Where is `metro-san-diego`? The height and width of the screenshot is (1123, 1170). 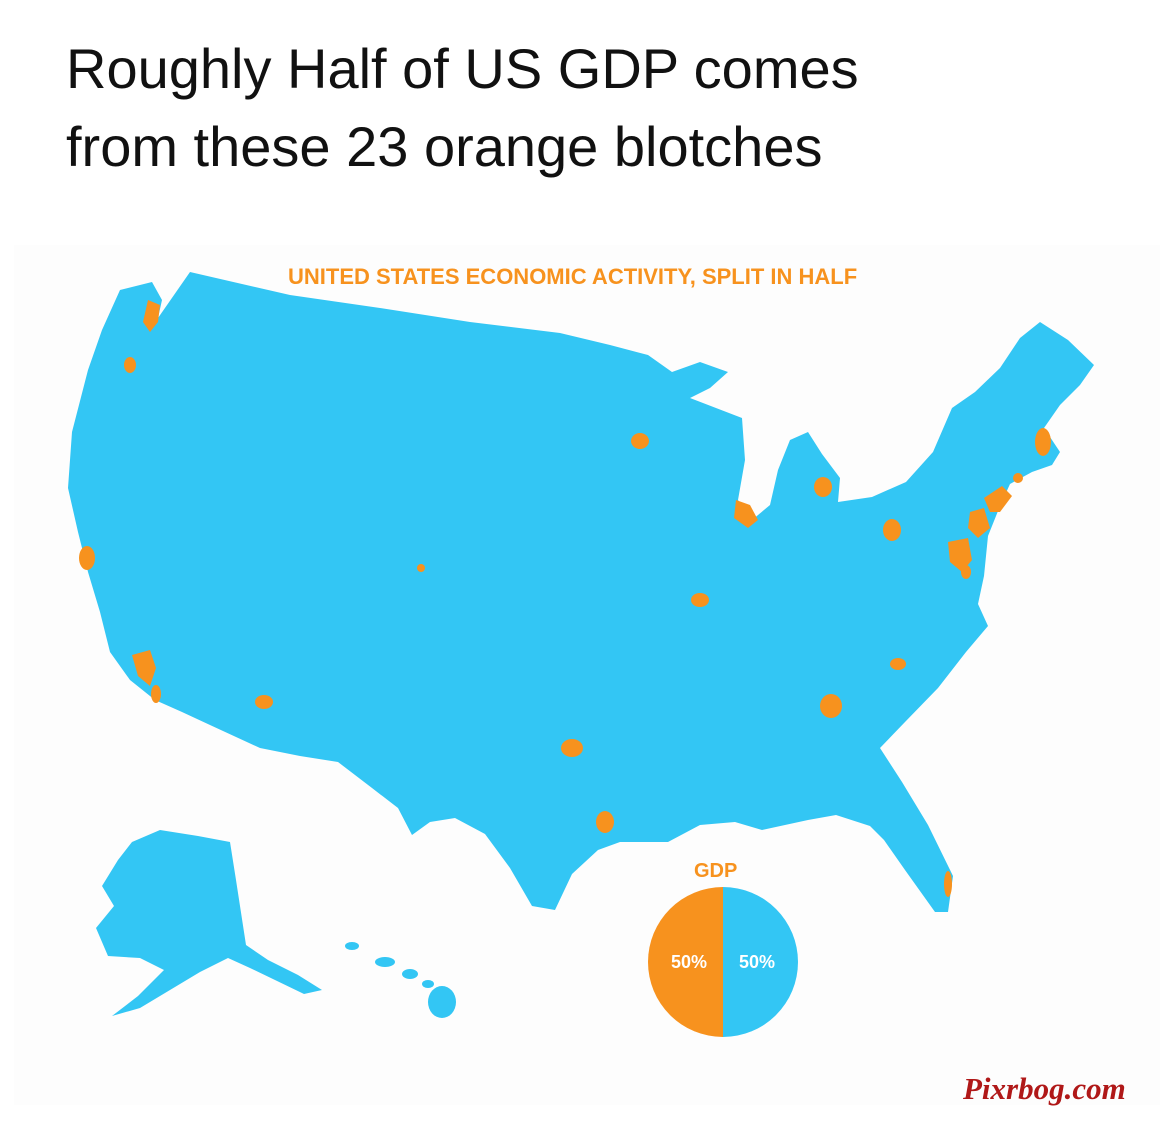 metro-san-diego is located at coordinates (156, 694).